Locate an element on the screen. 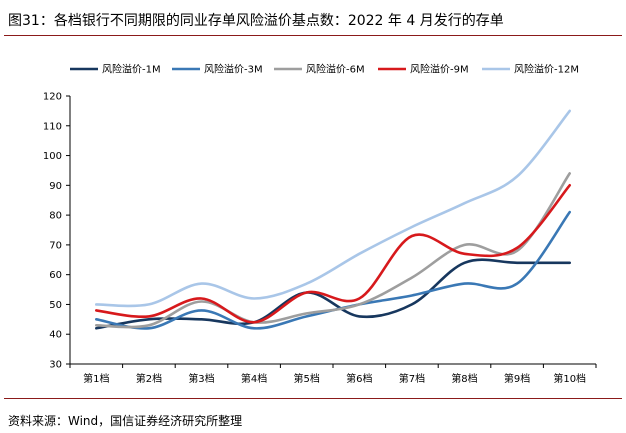 This screenshot has width=626, height=433. x-tick-label: 第3档 is located at coordinates (201, 378).